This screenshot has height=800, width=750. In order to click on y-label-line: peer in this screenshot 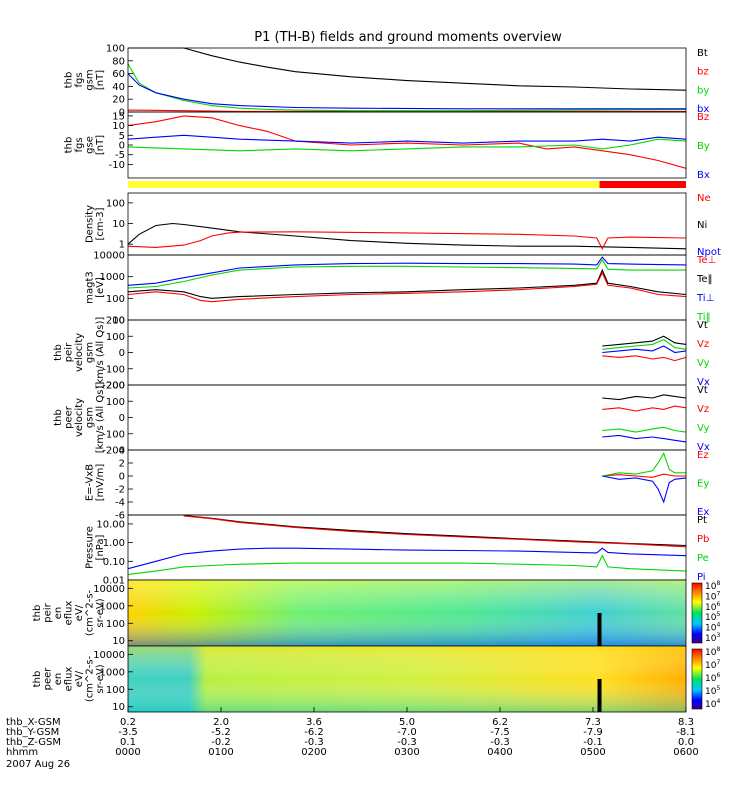, I will do `click(69, 417)`.